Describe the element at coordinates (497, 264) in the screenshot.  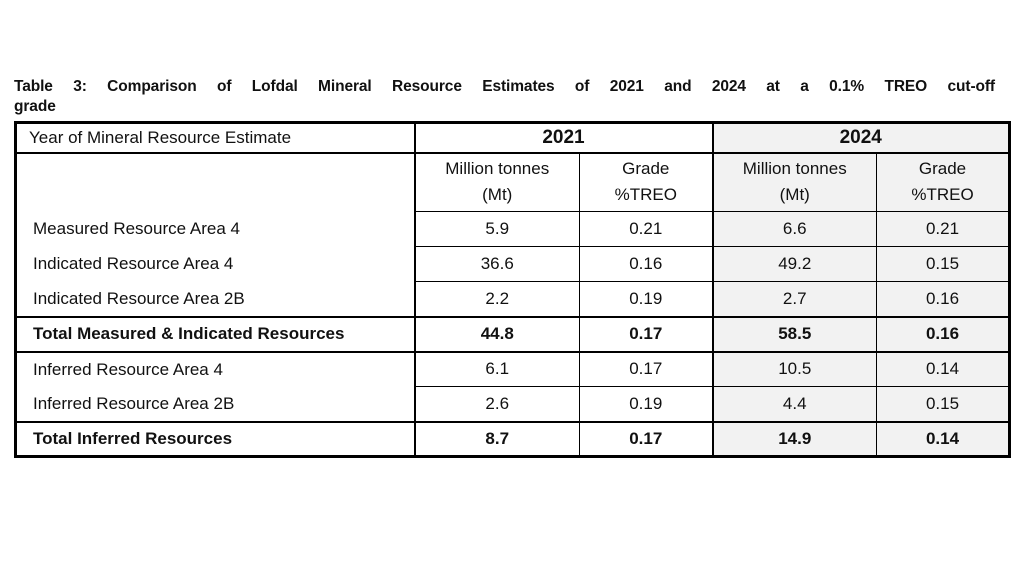
I see `value-cell: 36.6` at that location.